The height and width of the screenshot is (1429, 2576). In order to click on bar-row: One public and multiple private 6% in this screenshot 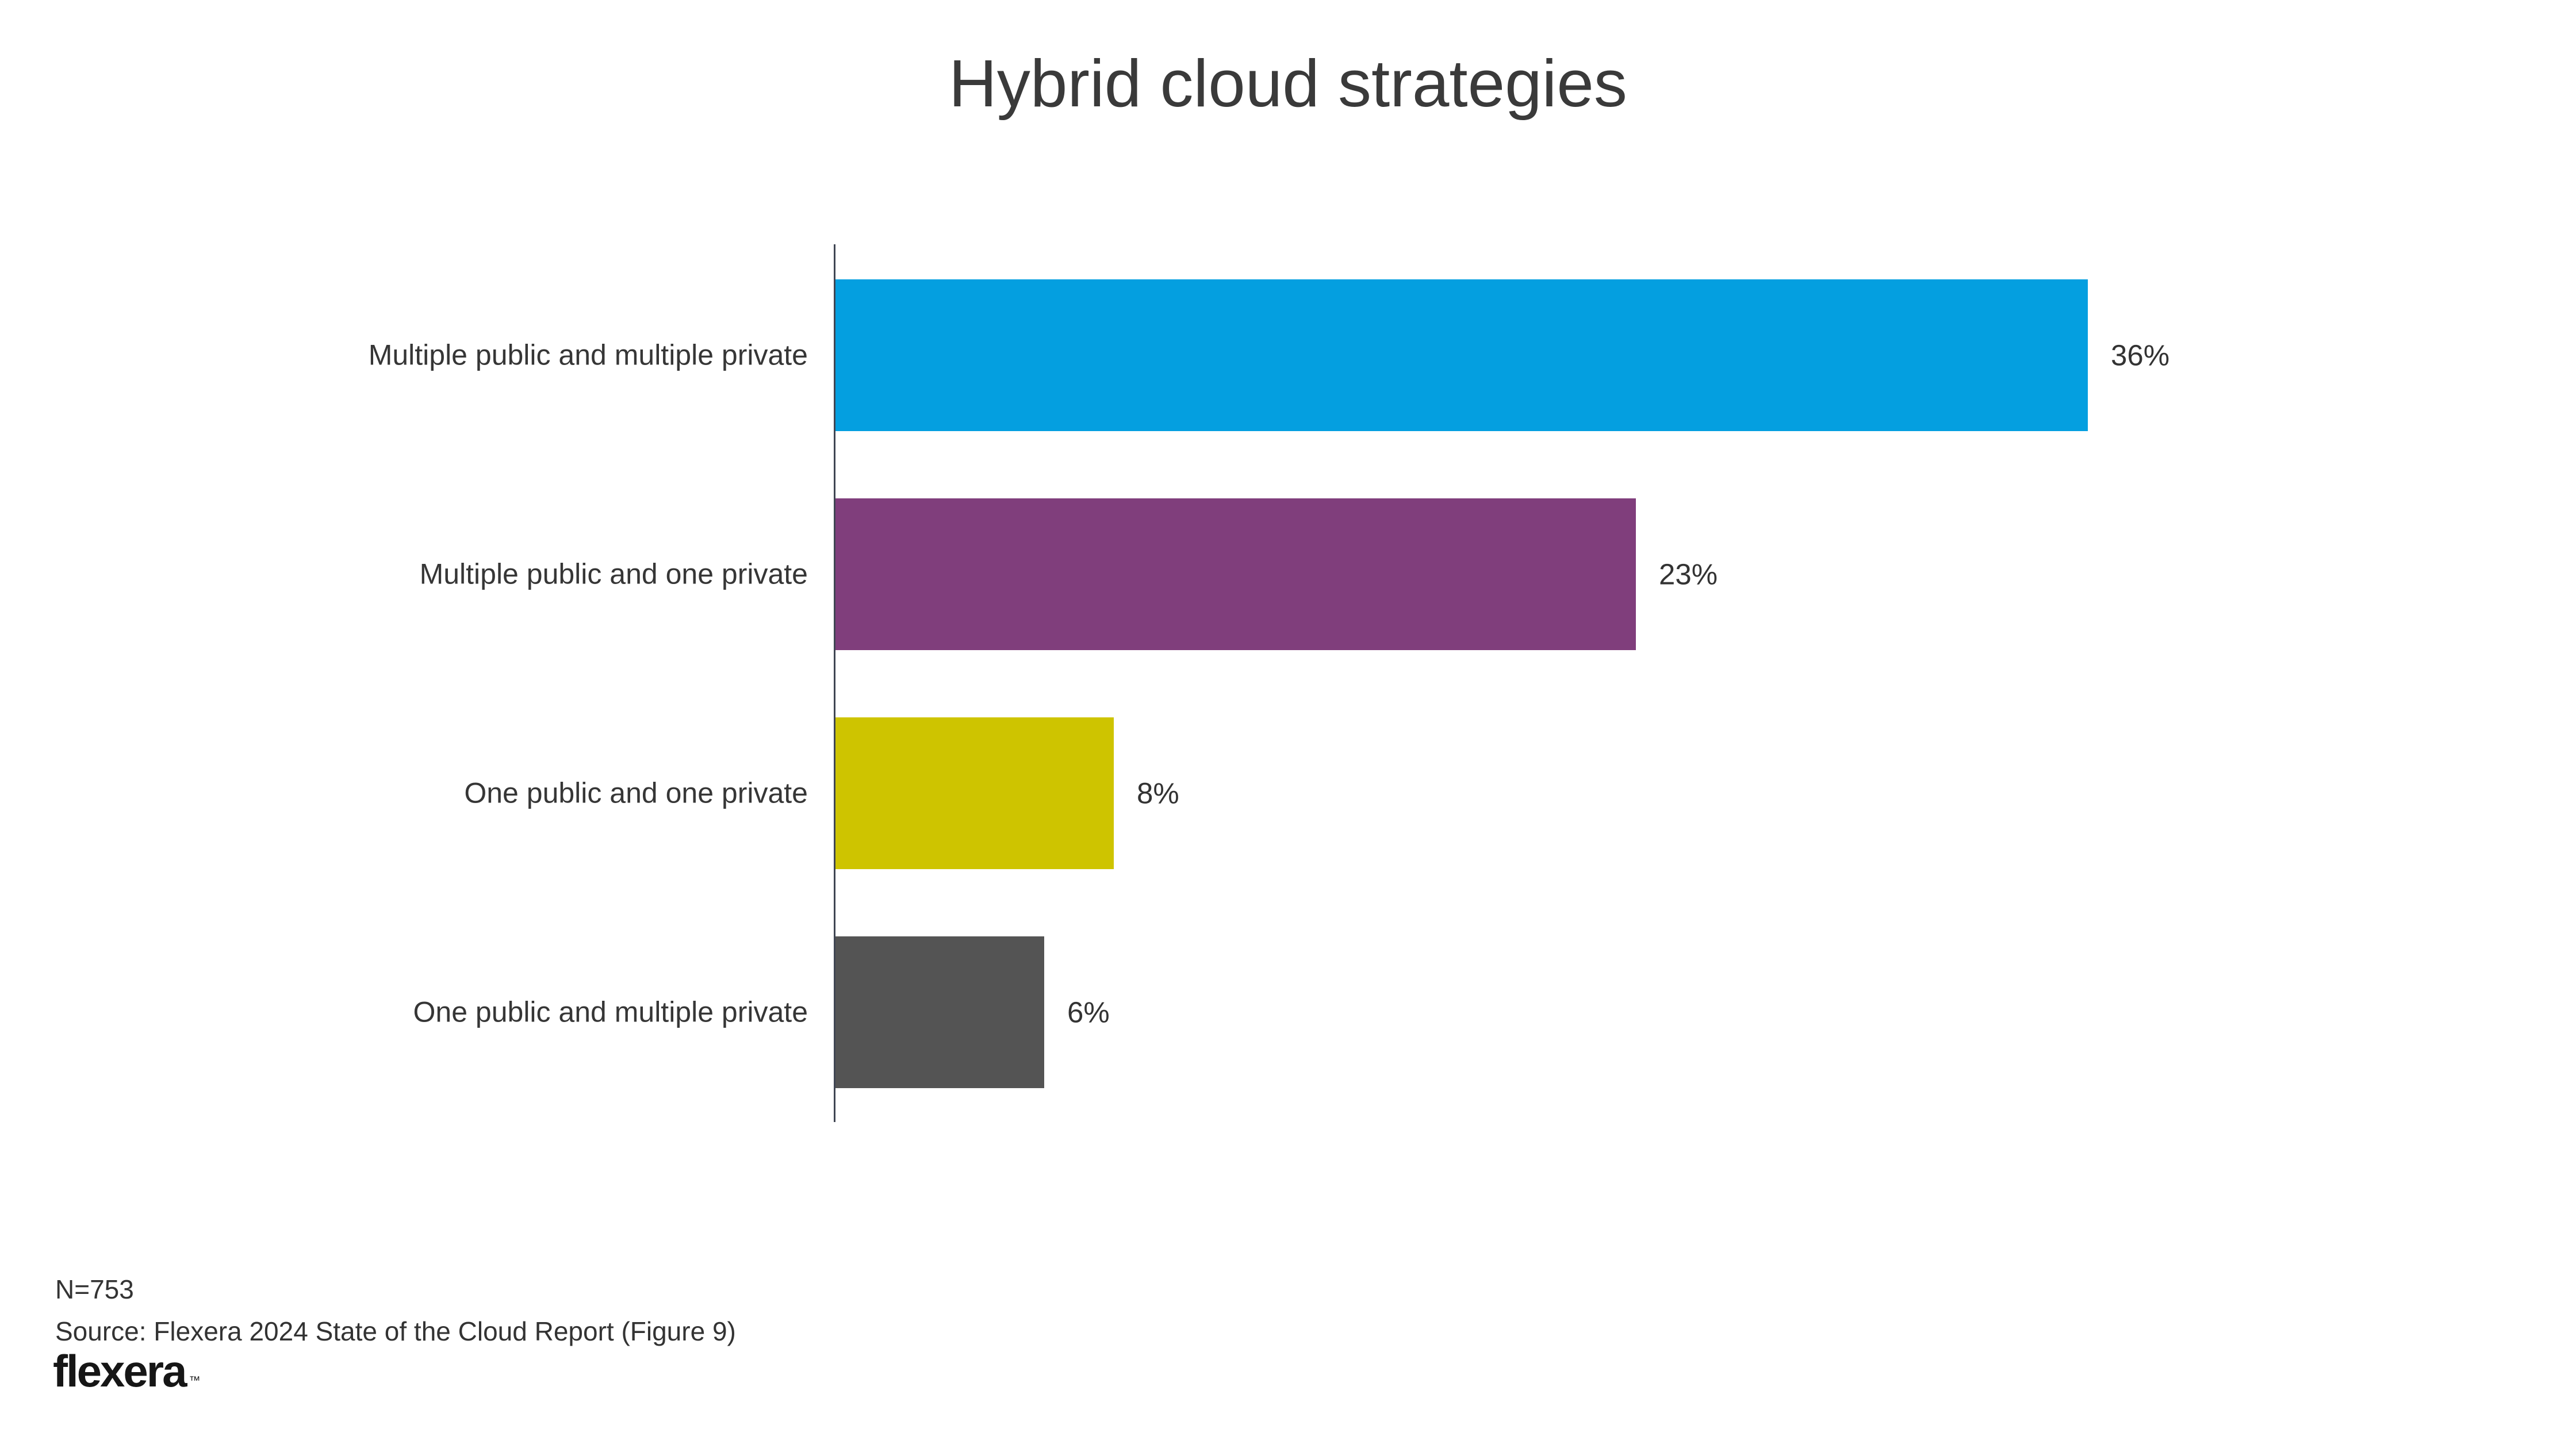, I will do `click(1288, 1012)`.